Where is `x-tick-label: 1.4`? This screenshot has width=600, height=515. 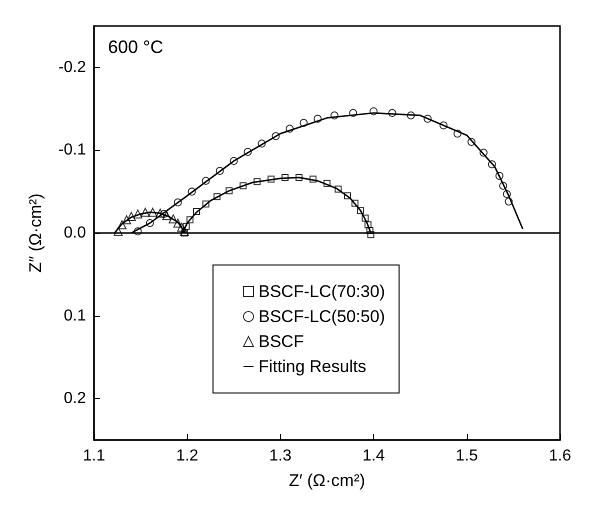
x-tick-label: 1.4 is located at coordinates (373, 456).